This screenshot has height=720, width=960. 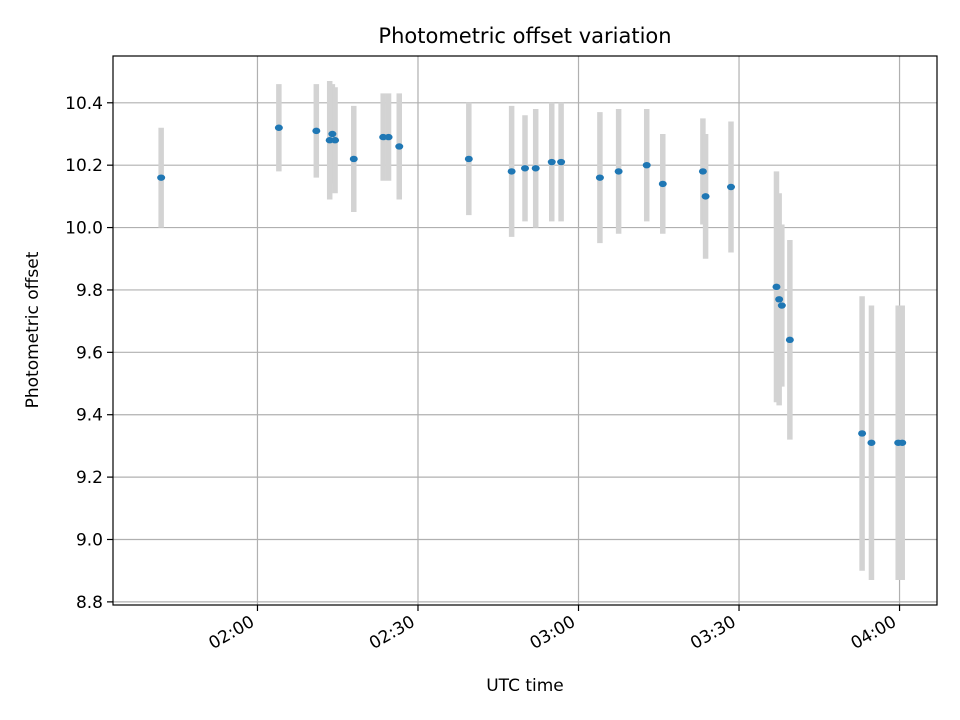 I want to click on y-tick-label: 9.6, so click(x=89, y=353).